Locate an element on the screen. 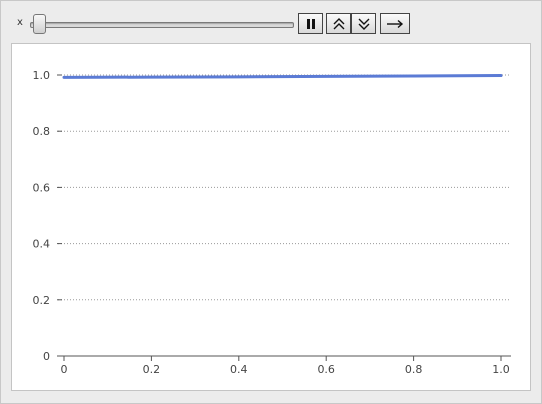 This screenshot has width=542, height=404. arrow-right-icon is located at coordinates (395, 23).